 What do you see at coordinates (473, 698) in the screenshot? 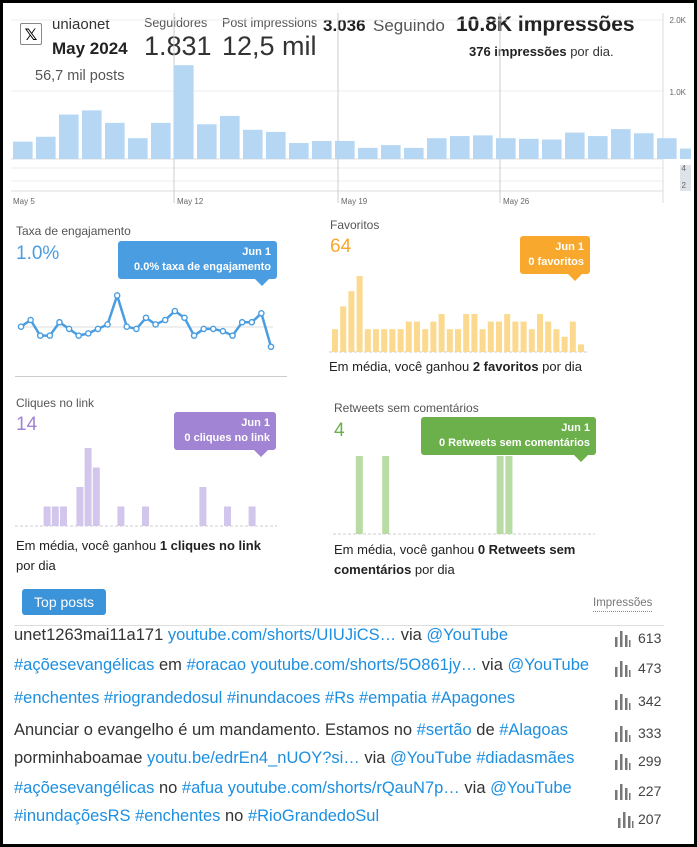
I see `post-link: #Apagones` at bounding box center [473, 698].